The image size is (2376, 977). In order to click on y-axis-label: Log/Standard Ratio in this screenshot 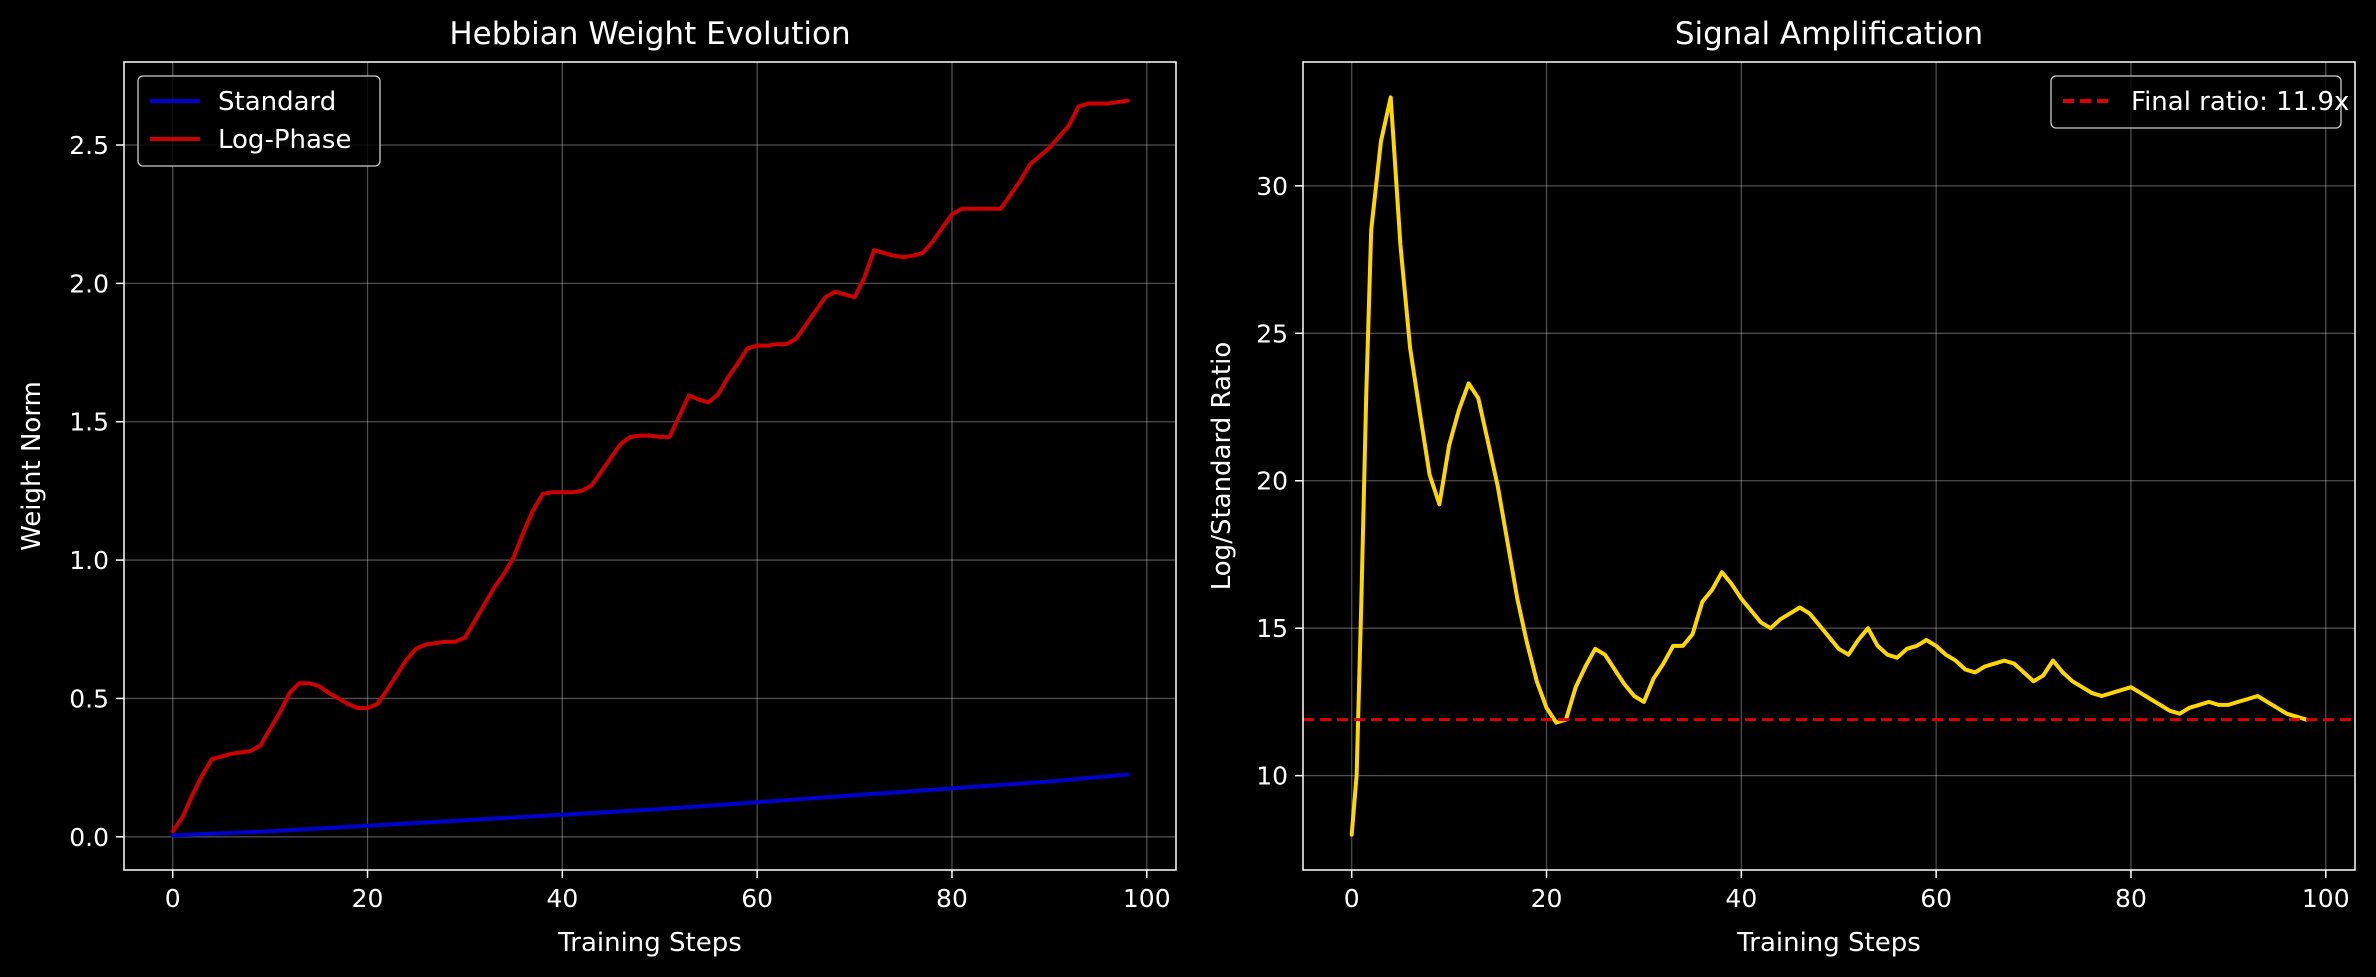, I will do `click(1222, 466)`.